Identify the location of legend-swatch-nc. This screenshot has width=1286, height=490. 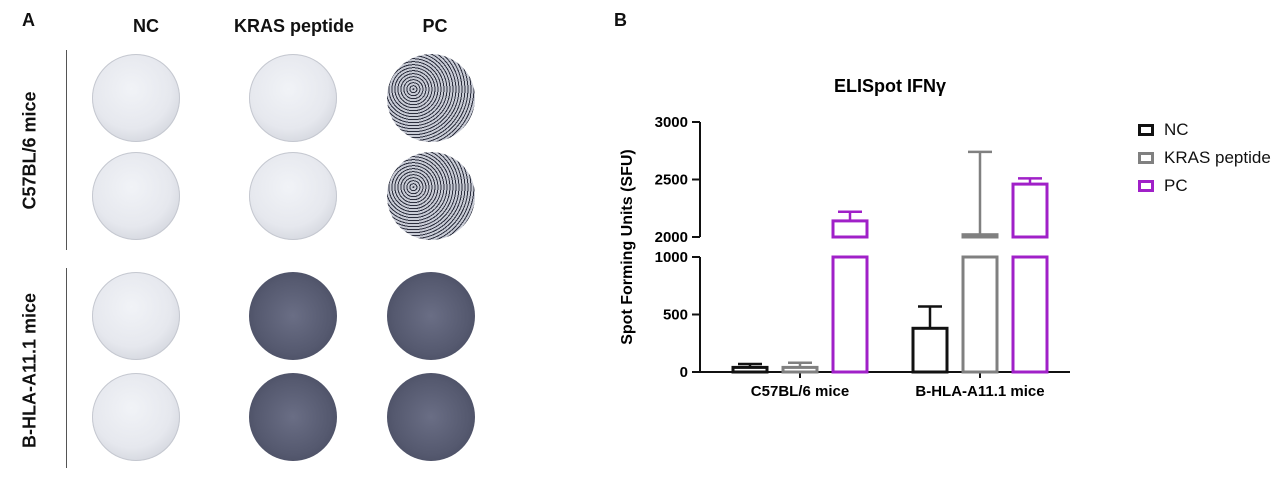
(1146, 130).